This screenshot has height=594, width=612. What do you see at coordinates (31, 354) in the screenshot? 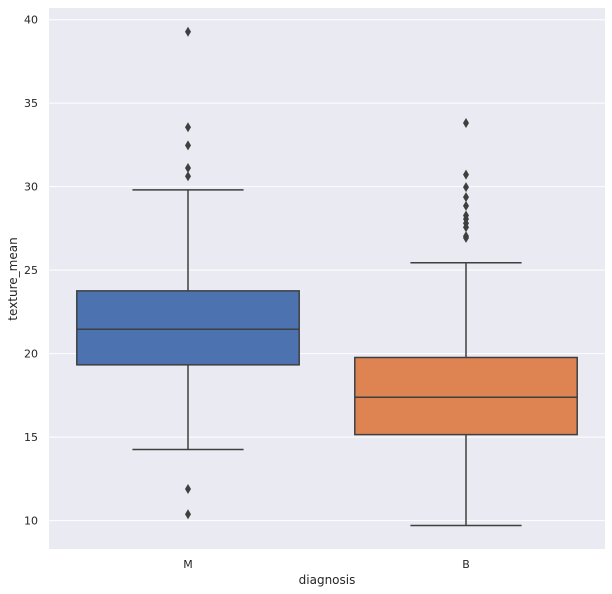
I see `y-tick-label: 20` at bounding box center [31, 354].